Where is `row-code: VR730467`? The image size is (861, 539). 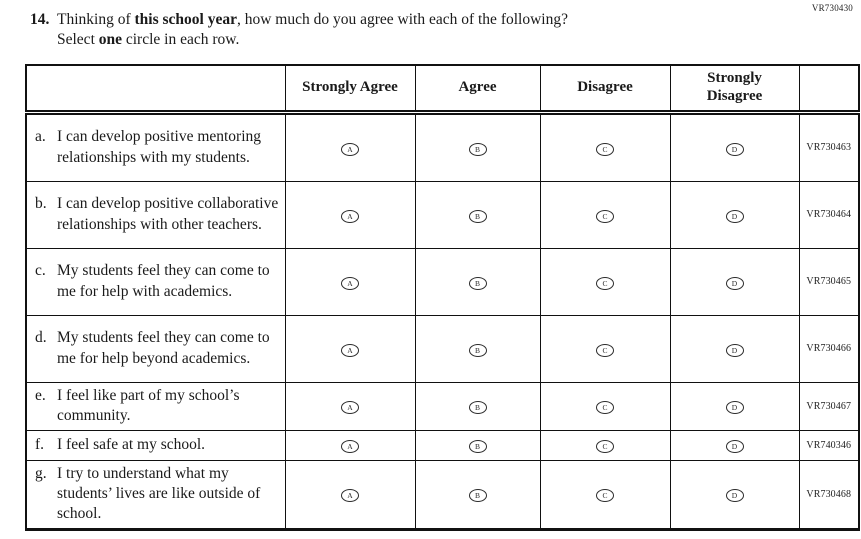
row-code: VR730467 is located at coordinates (829, 406).